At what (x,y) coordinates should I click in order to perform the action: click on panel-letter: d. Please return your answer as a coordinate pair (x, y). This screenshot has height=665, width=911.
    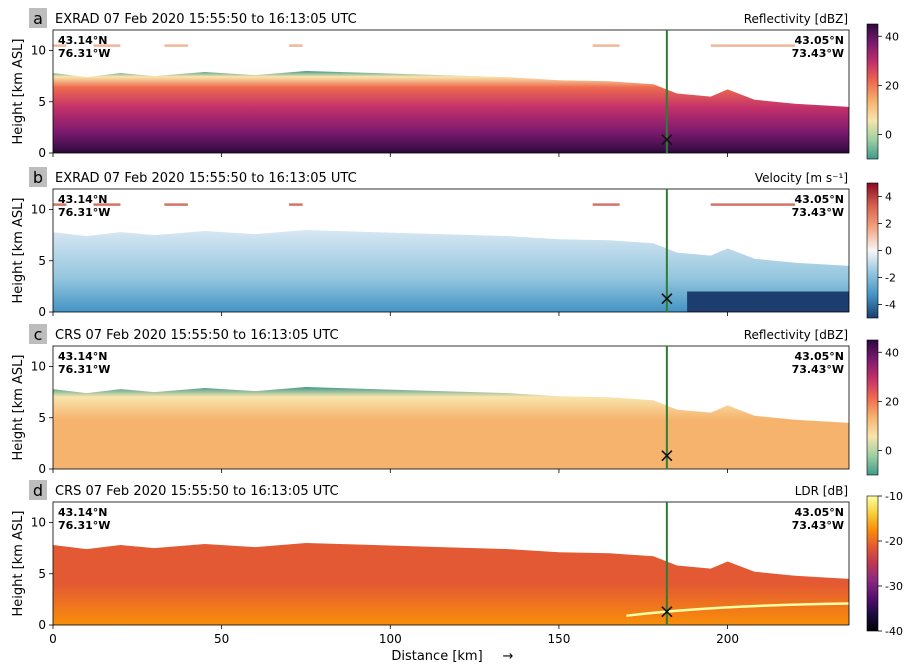
    Looking at the image, I should click on (38, 490).